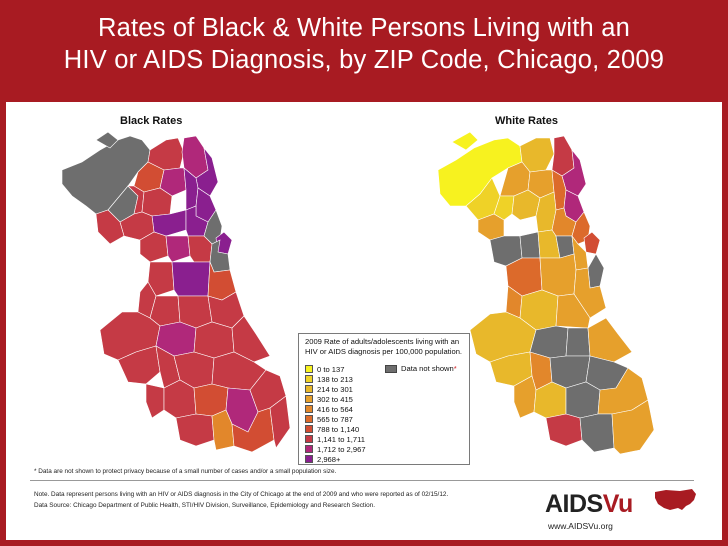 The image size is (728, 546). Describe the element at coordinates (341, 449) in the screenshot. I see `legend-item-label: 1,712 to 2,967` at that location.